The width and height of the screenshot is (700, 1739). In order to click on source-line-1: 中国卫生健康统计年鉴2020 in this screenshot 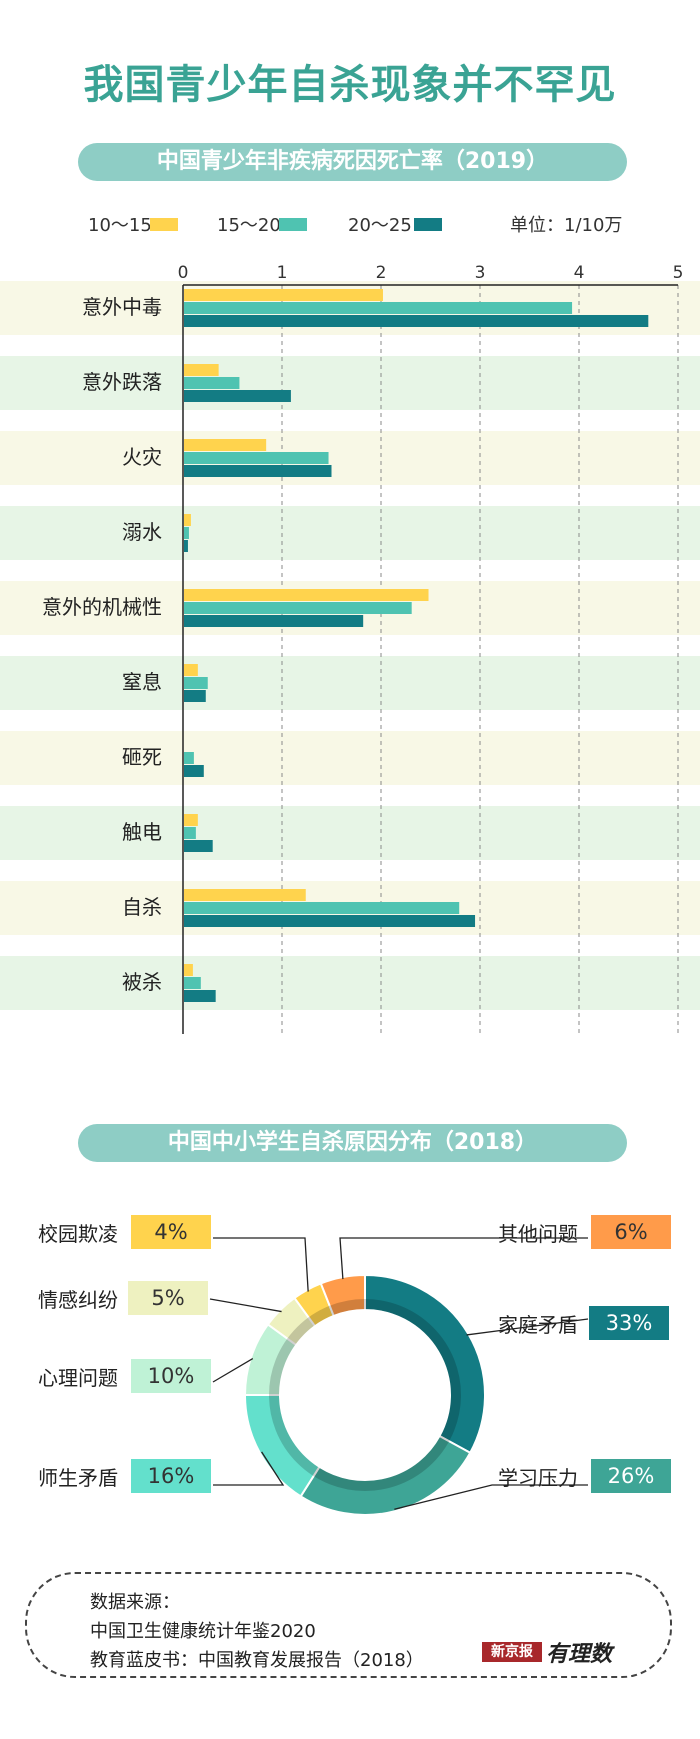, I will do `click(203, 1631)`.